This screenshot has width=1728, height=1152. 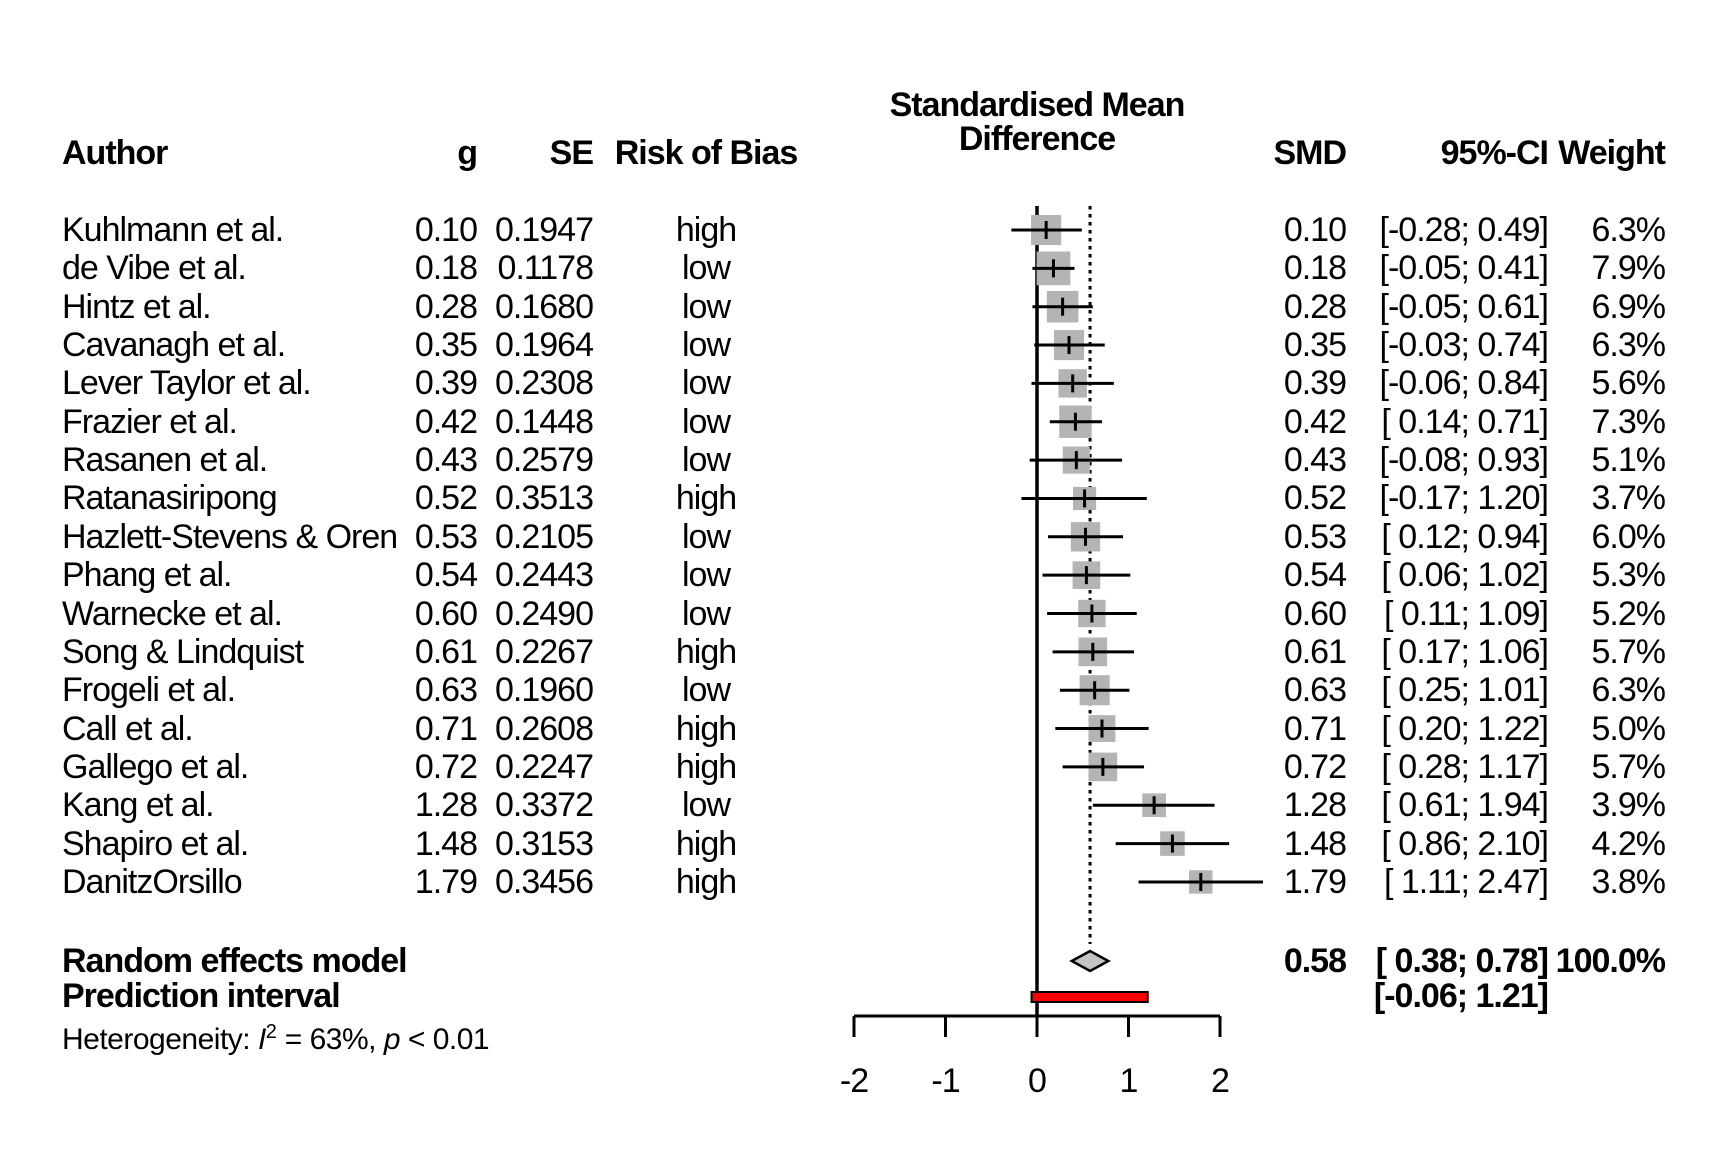 I want to click on se-cell: 0.2490, so click(x=544, y=613).